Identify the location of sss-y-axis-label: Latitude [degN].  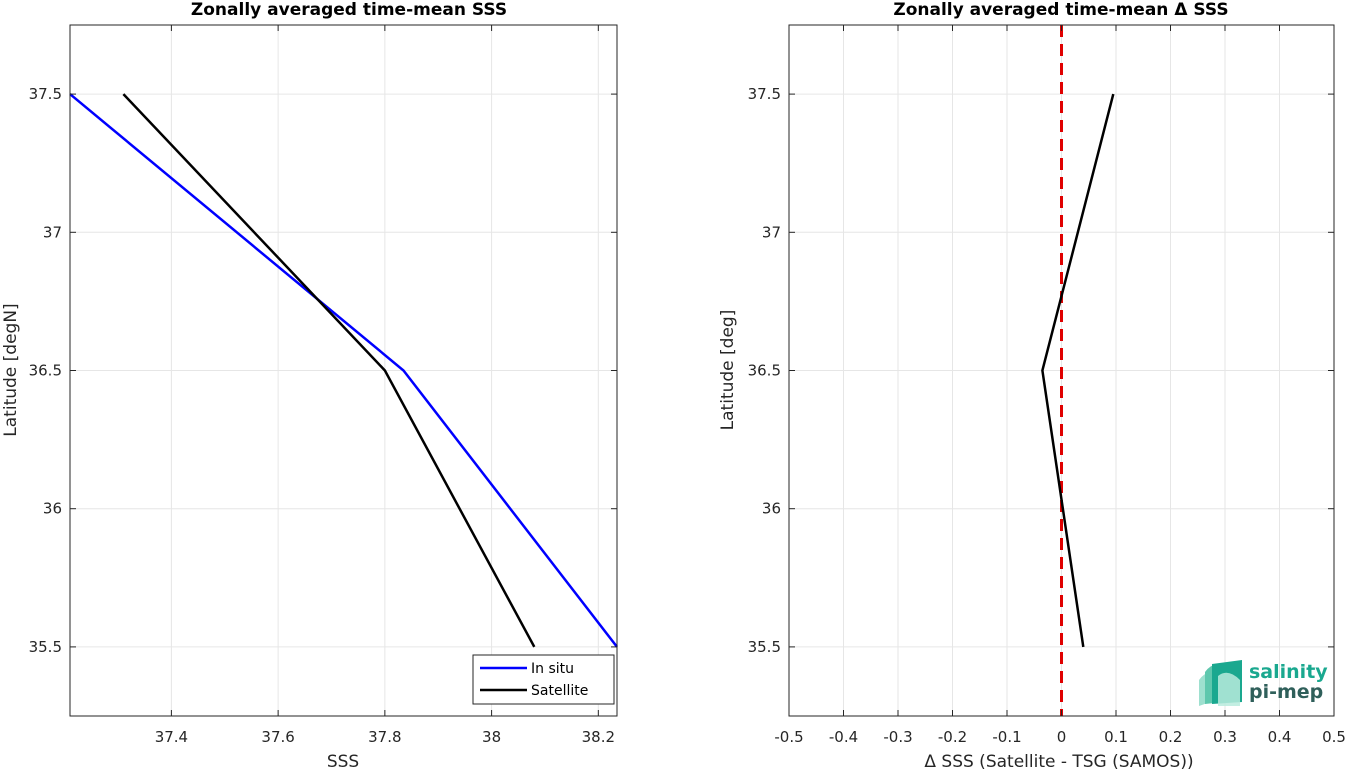
(11, 369).